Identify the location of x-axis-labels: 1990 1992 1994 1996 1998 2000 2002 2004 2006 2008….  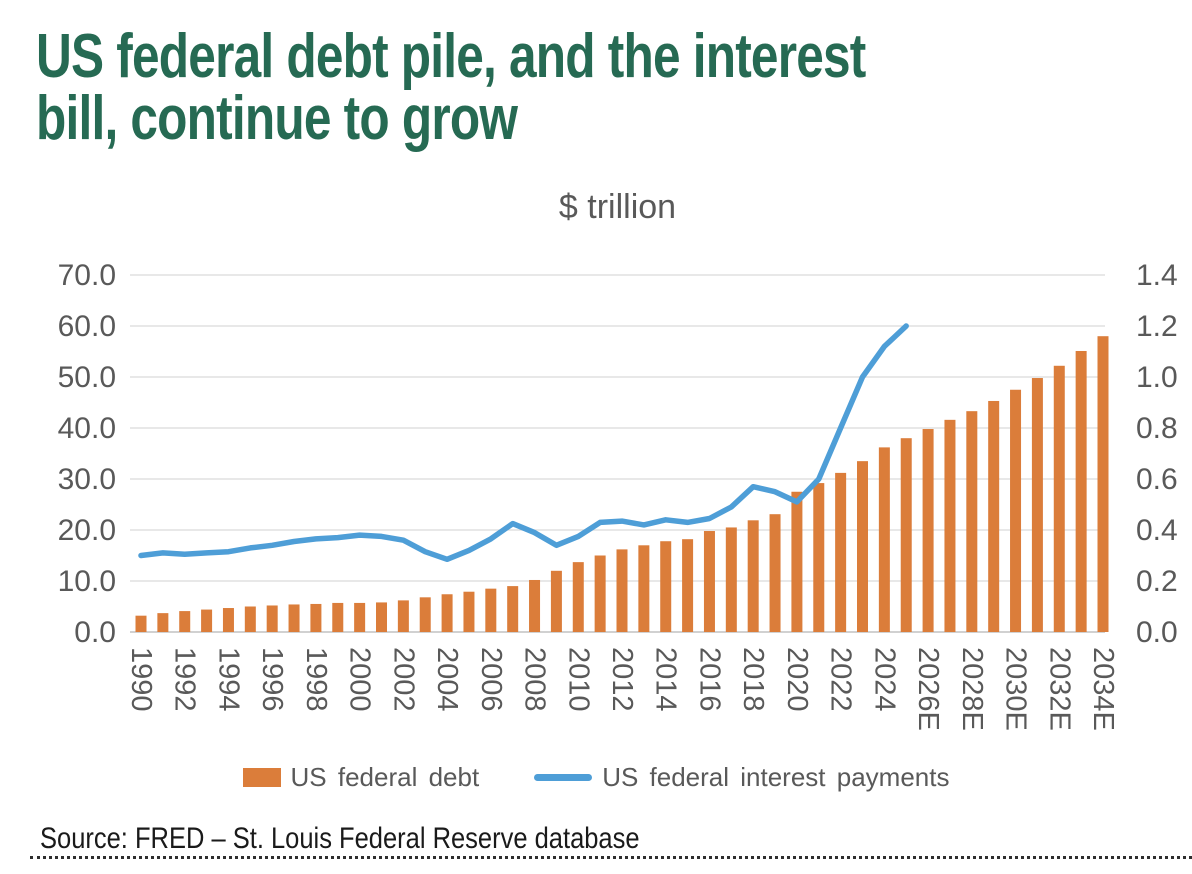
(622, 689).